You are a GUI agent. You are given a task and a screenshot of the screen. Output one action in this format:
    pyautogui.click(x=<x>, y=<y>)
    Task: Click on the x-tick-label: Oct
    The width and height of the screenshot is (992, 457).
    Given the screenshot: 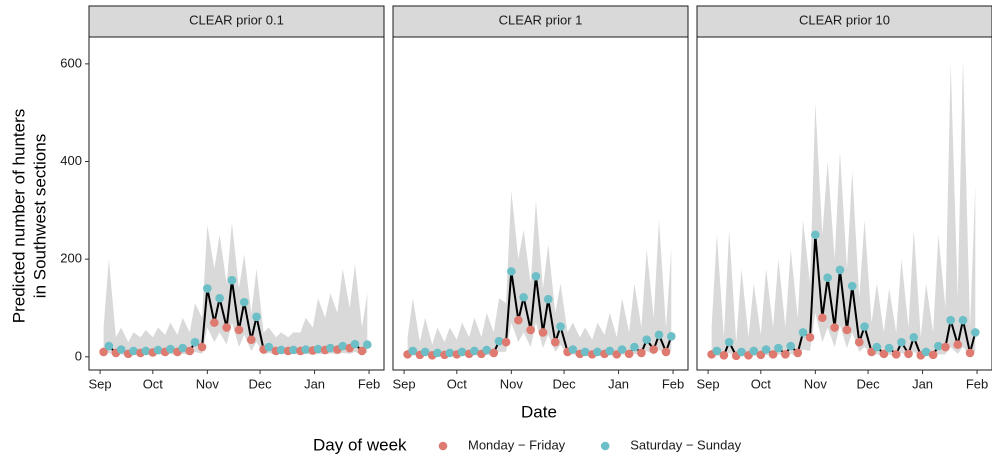 What is the action you would take?
    pyautogui.click(x=153, y=383)
    